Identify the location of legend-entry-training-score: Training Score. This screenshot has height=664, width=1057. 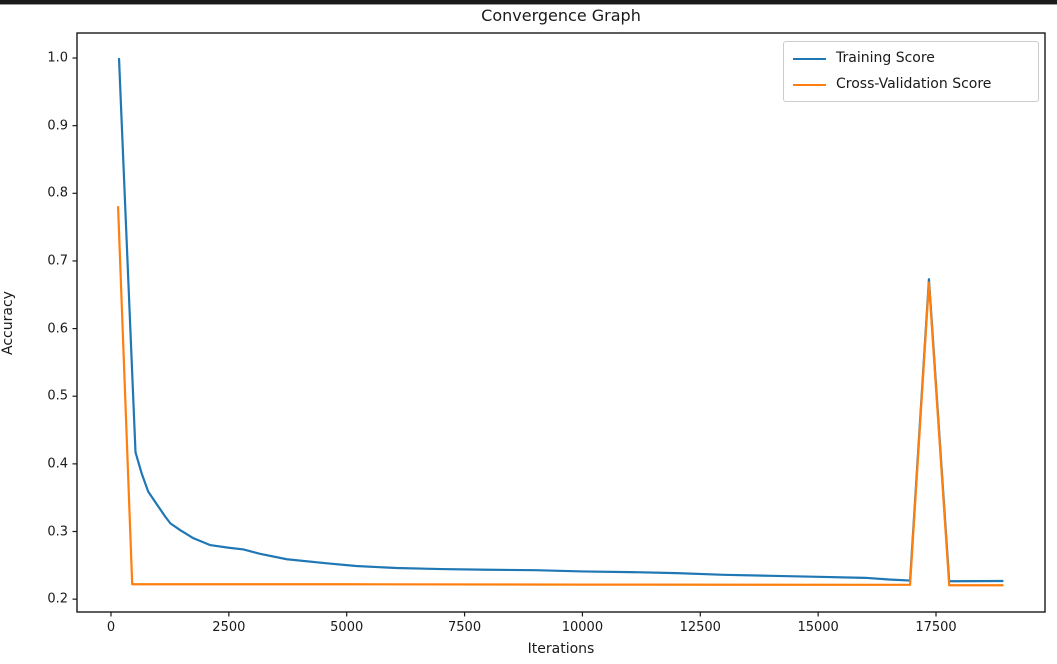
(909, 58).